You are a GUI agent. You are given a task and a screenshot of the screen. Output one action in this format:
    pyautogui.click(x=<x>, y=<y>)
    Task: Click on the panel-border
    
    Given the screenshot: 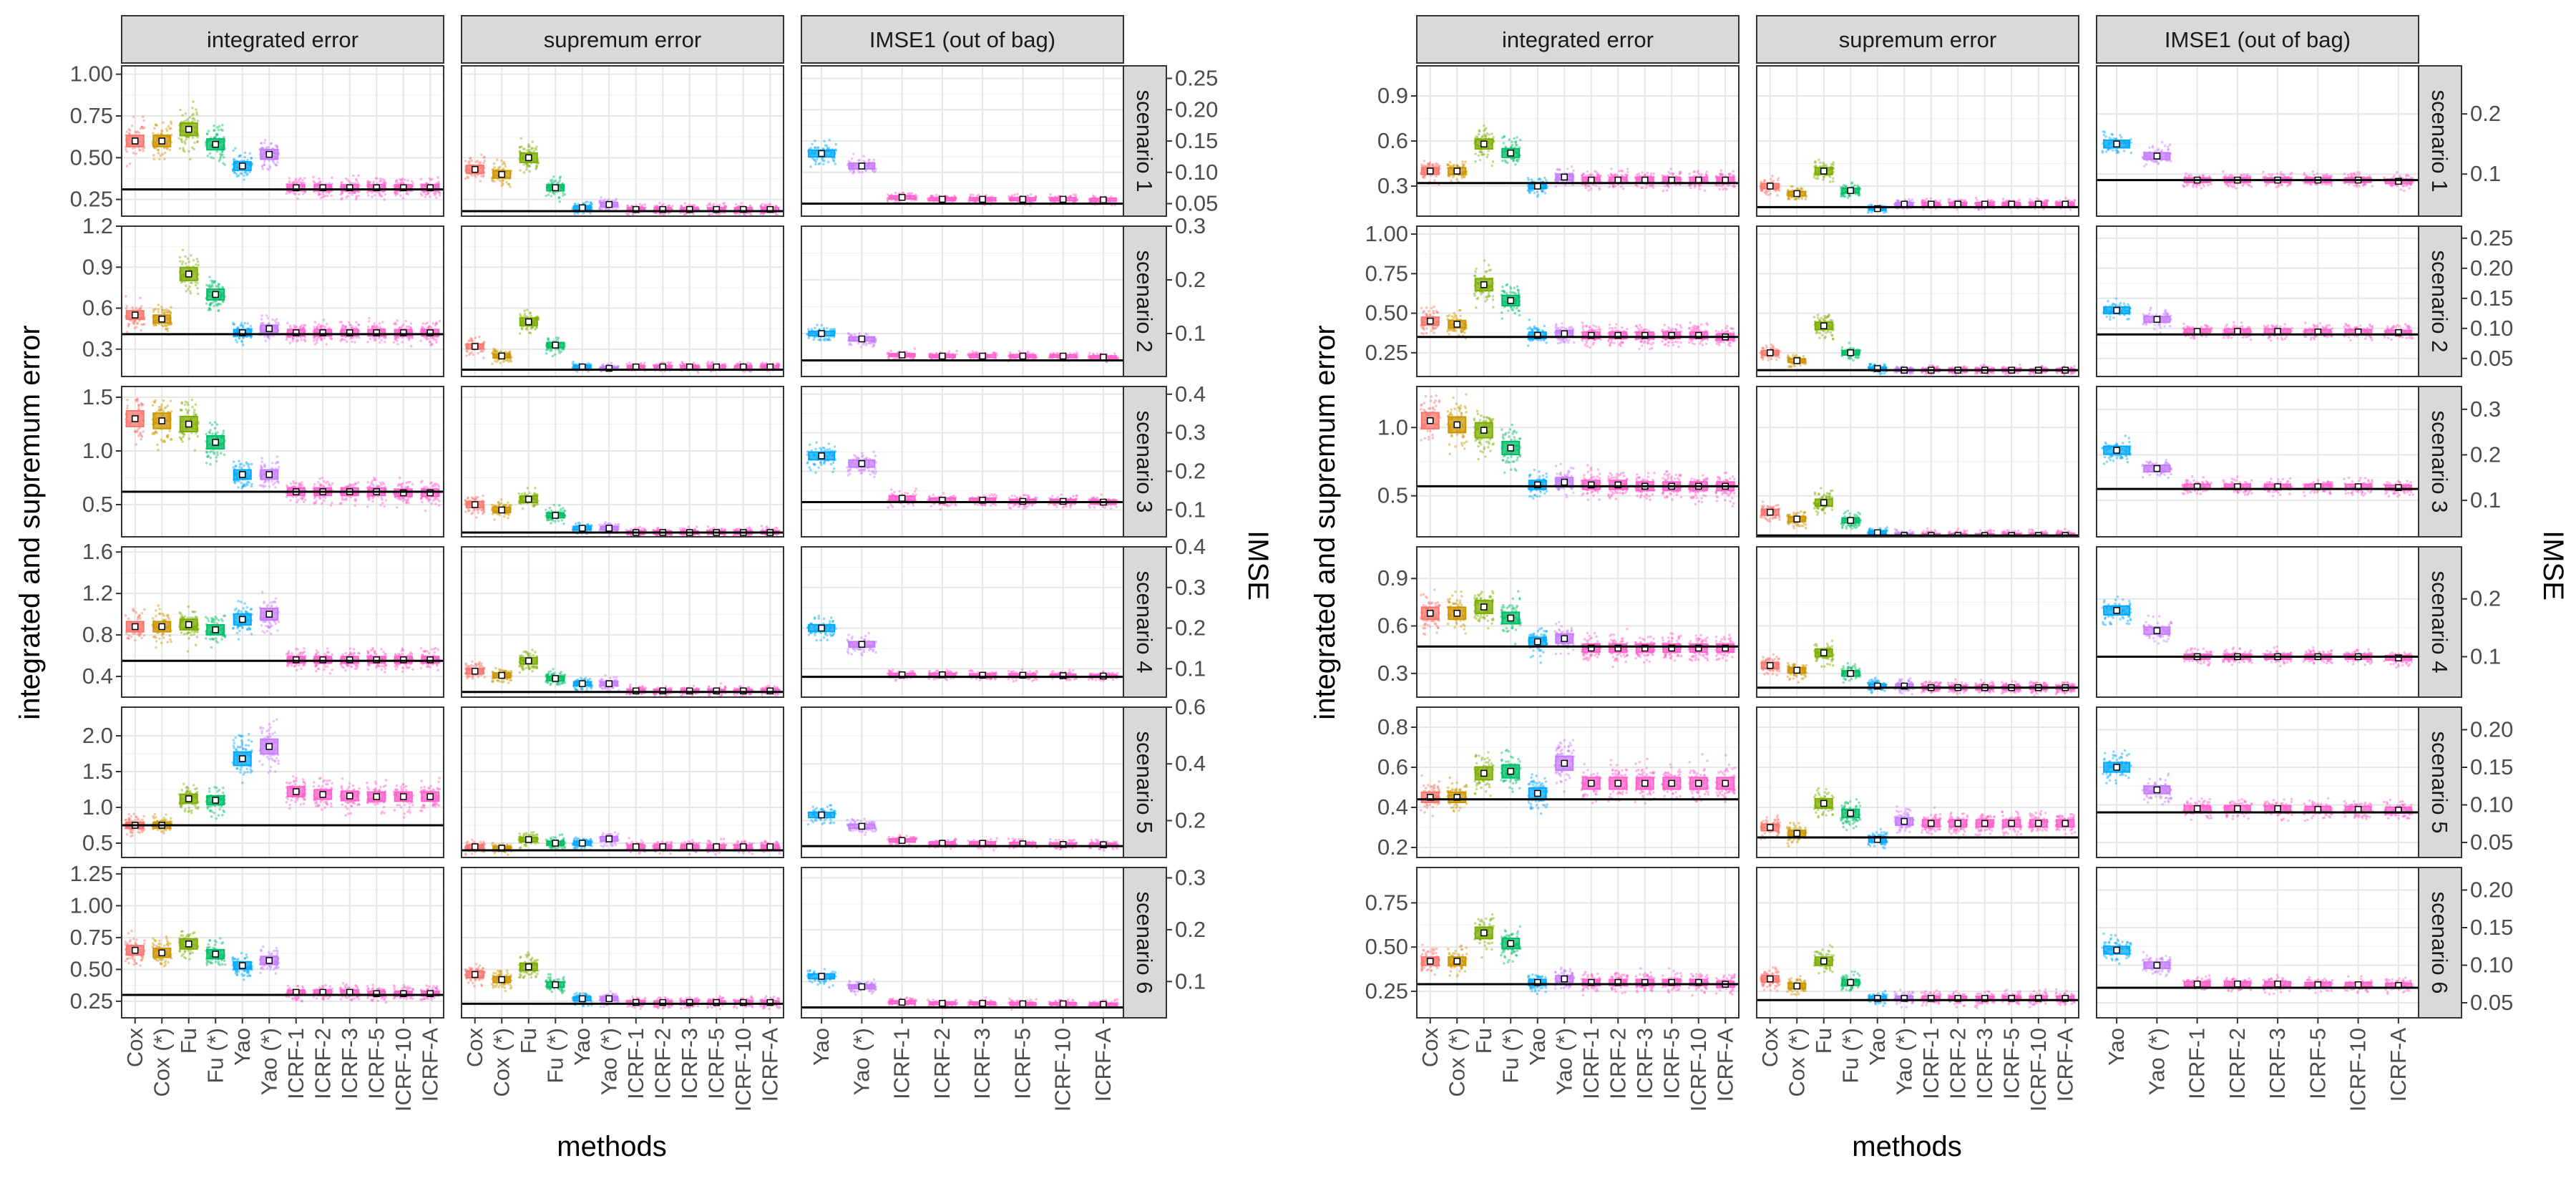 What is the action you would take?
    pyautogui.click(x=622, y=141)
    